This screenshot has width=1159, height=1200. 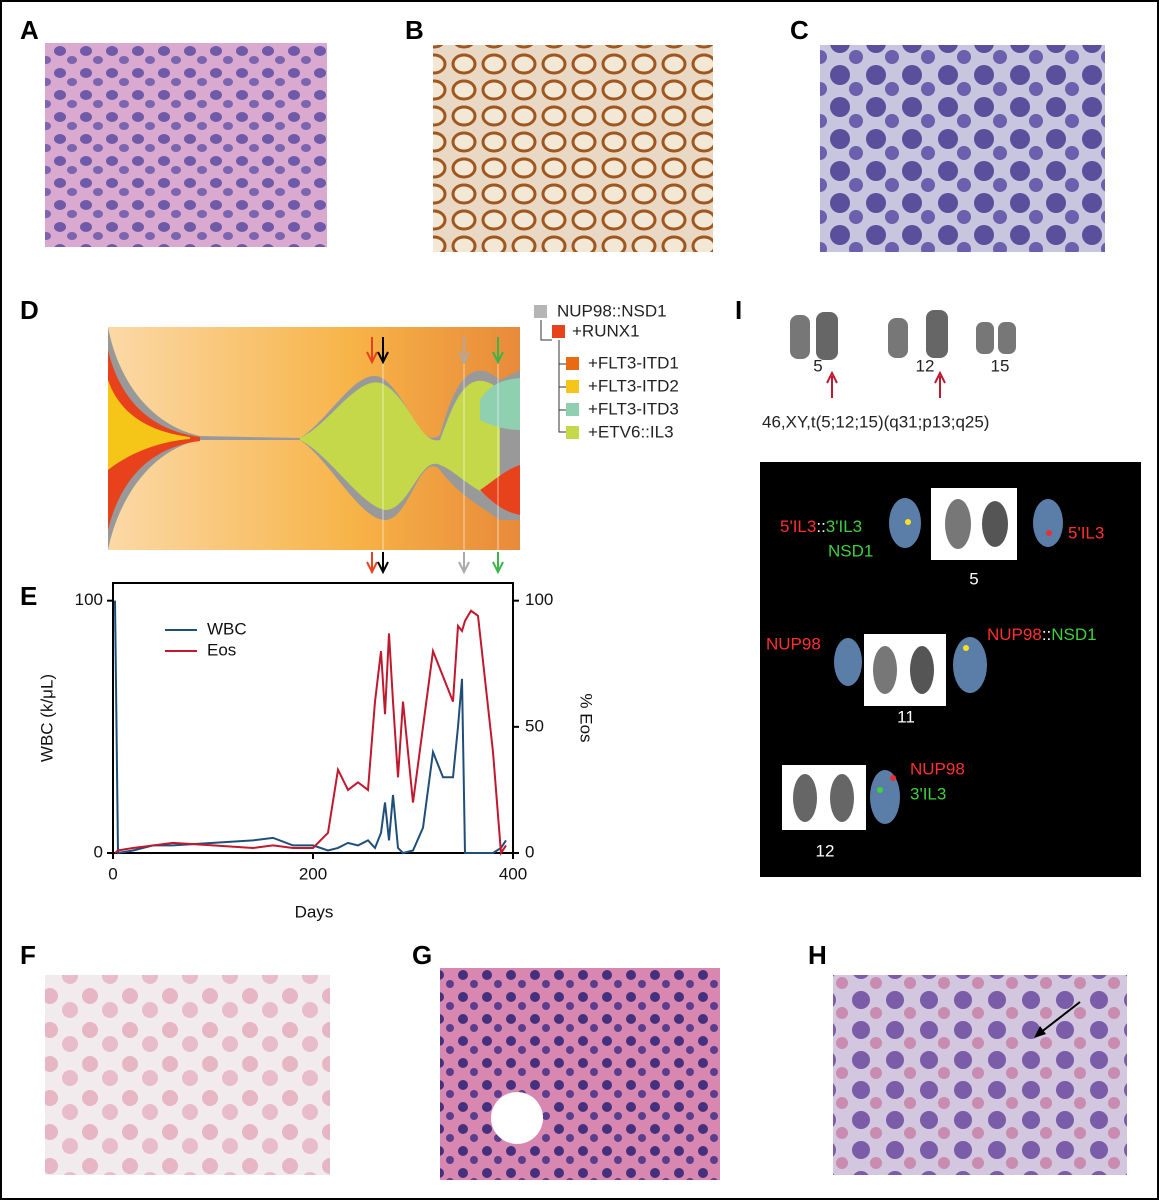 What do you see at coordinates (29, 310) in the screenshot?
I see `panel-label: D` at bounding box center [29, 310].